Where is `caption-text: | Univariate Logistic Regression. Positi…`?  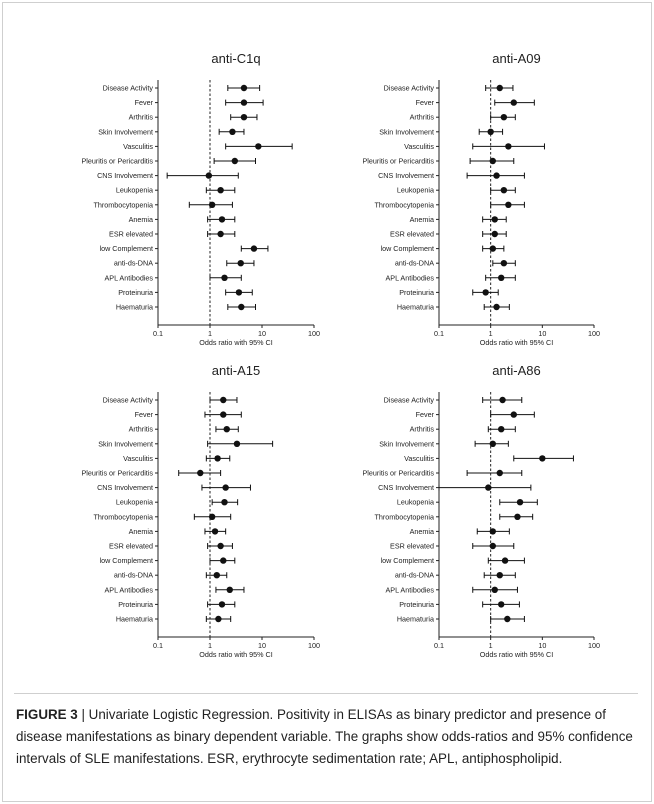
caption-text: | Univariate Logistic Regression. Positi… is located at coordinates (324, 736).